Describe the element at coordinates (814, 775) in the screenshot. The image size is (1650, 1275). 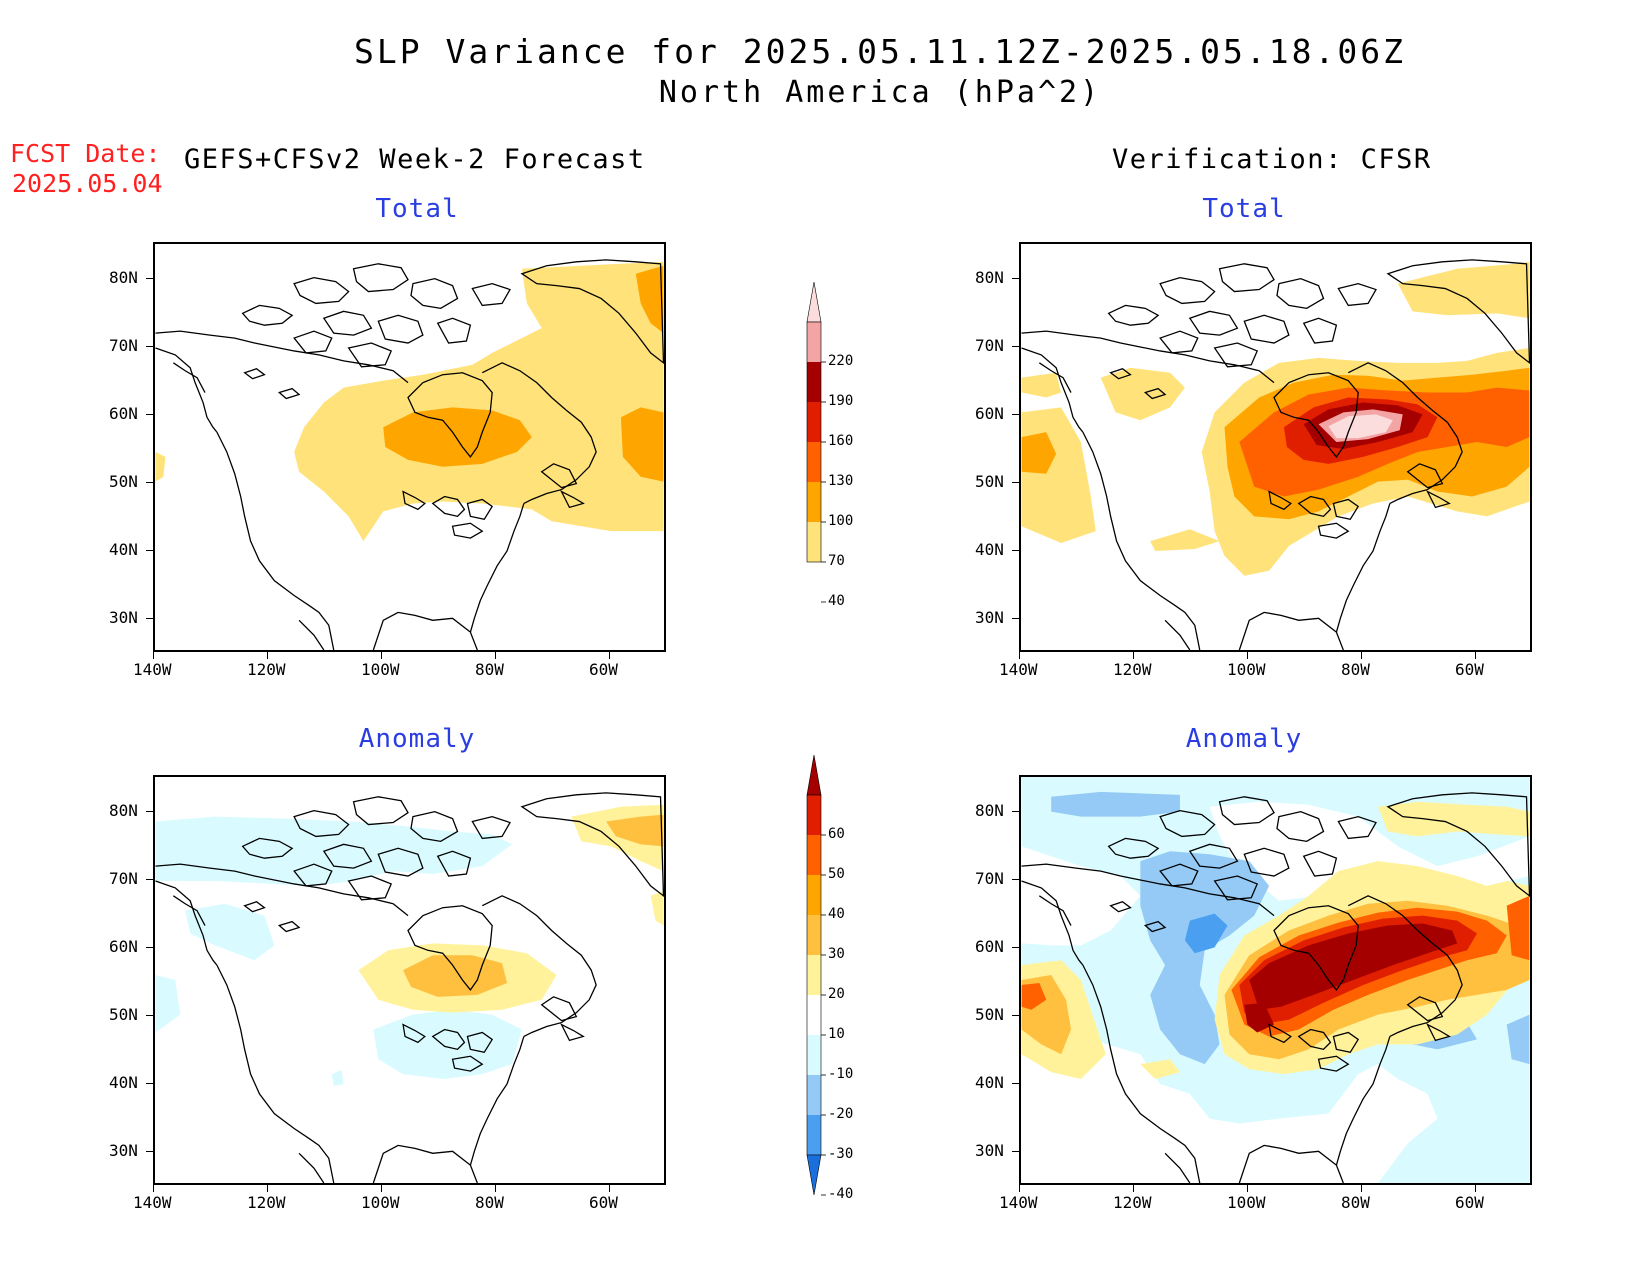
I see `colorbar-top-triangle` at that location.